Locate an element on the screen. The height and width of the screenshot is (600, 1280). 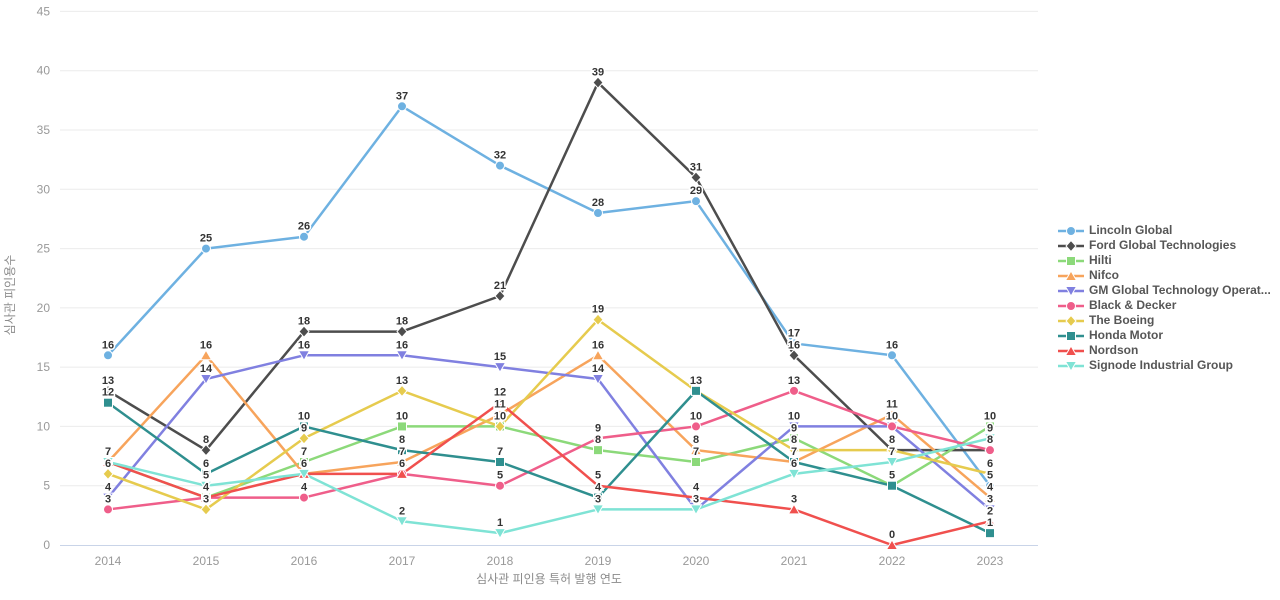
point-label-gm-global-technology-operat-2021: 10 is located at coordinates (794, 416).